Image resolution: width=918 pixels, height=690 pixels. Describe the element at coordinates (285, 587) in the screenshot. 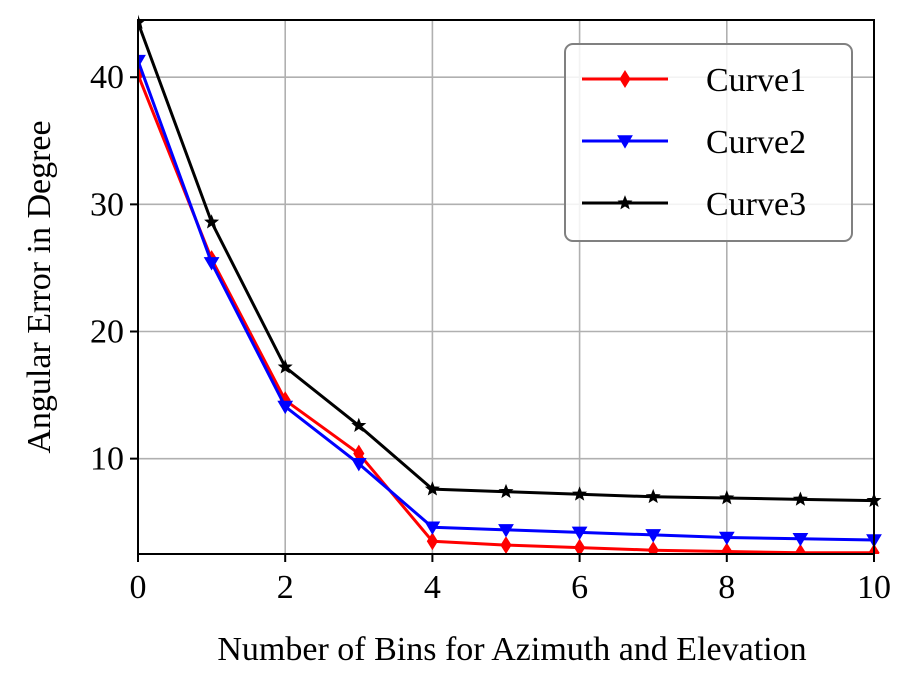

I see `x-tick-label: 2` at that location.